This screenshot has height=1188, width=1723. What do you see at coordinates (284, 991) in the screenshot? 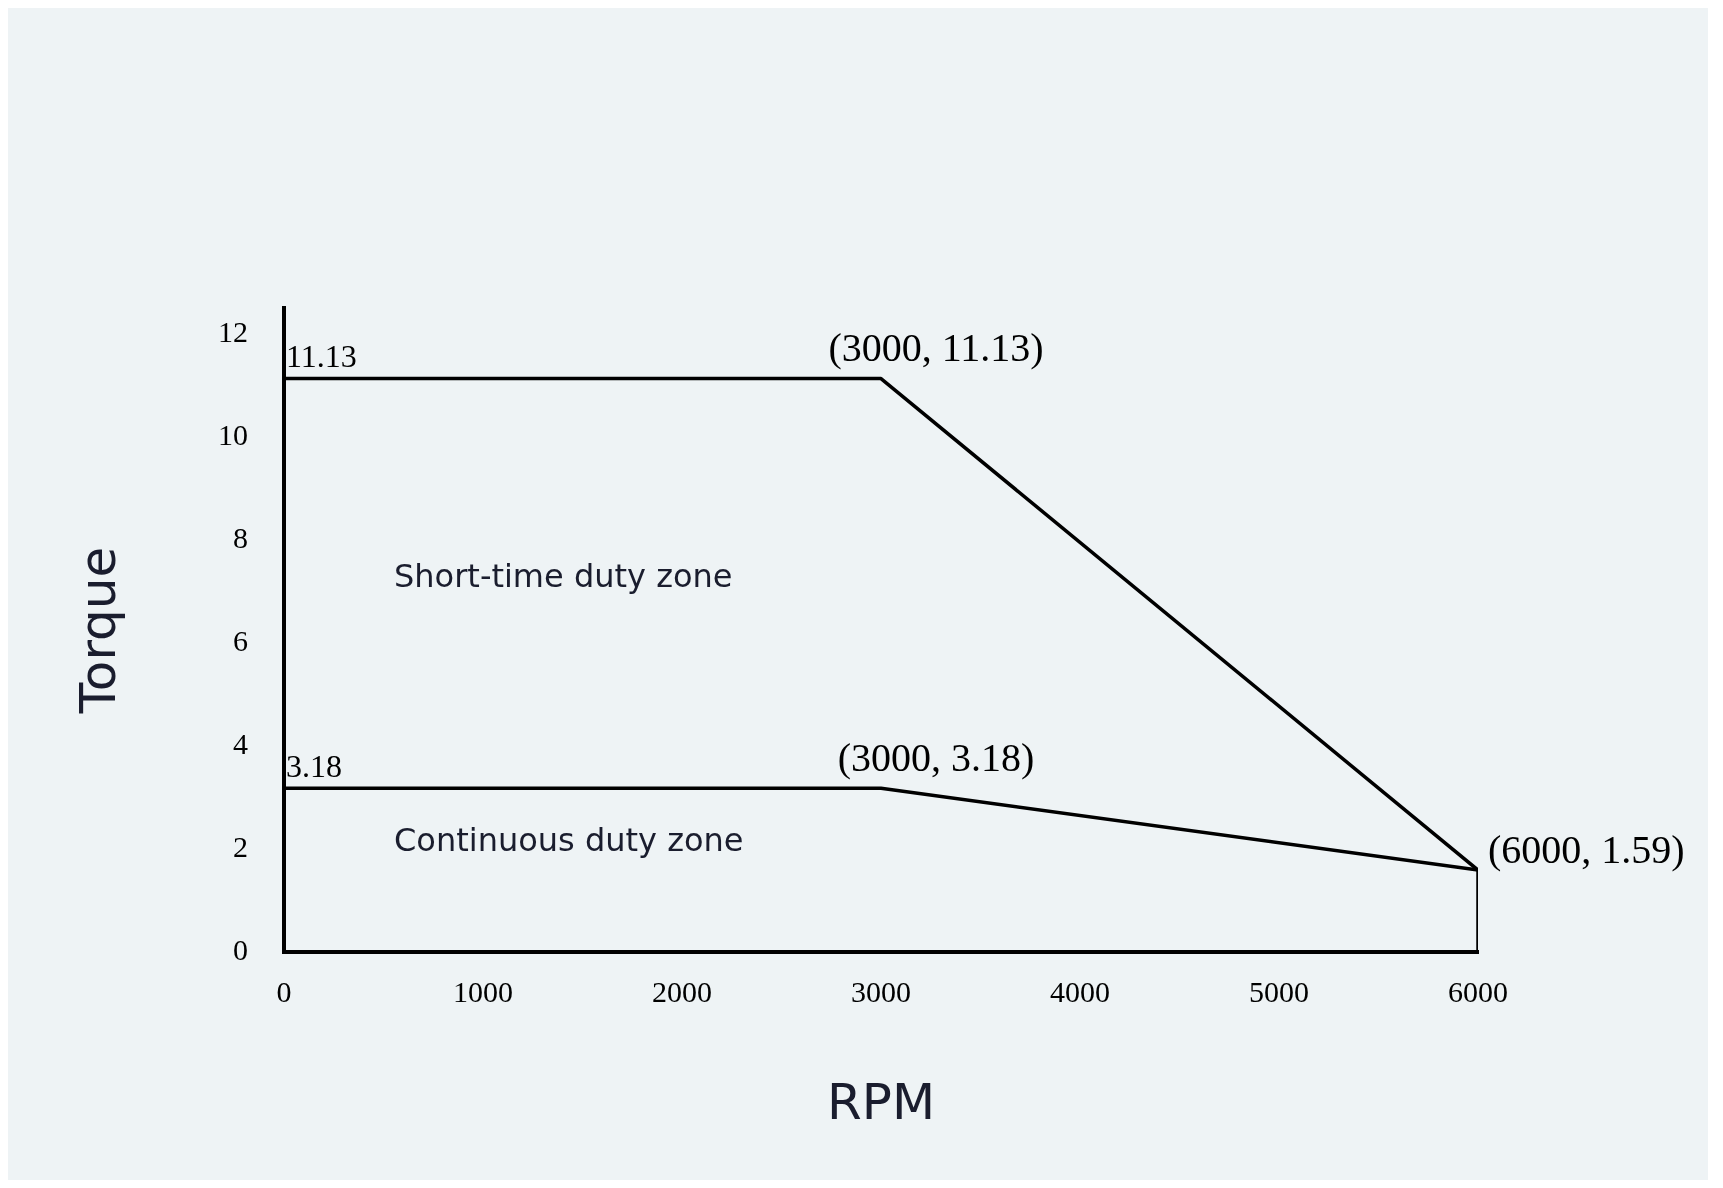
I see `x-tick-label: 0` at bounding box center [284, 991].